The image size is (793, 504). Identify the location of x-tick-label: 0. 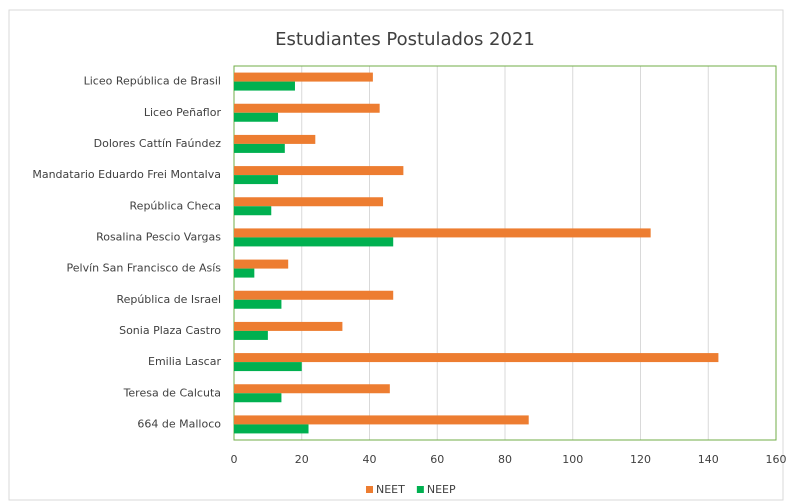
(234, 459).